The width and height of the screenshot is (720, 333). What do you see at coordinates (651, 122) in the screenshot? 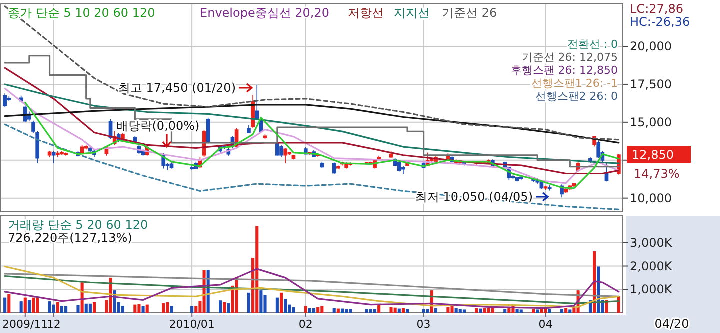
I see `y-tick-label: 15,000` at bounding box center [651, 122].